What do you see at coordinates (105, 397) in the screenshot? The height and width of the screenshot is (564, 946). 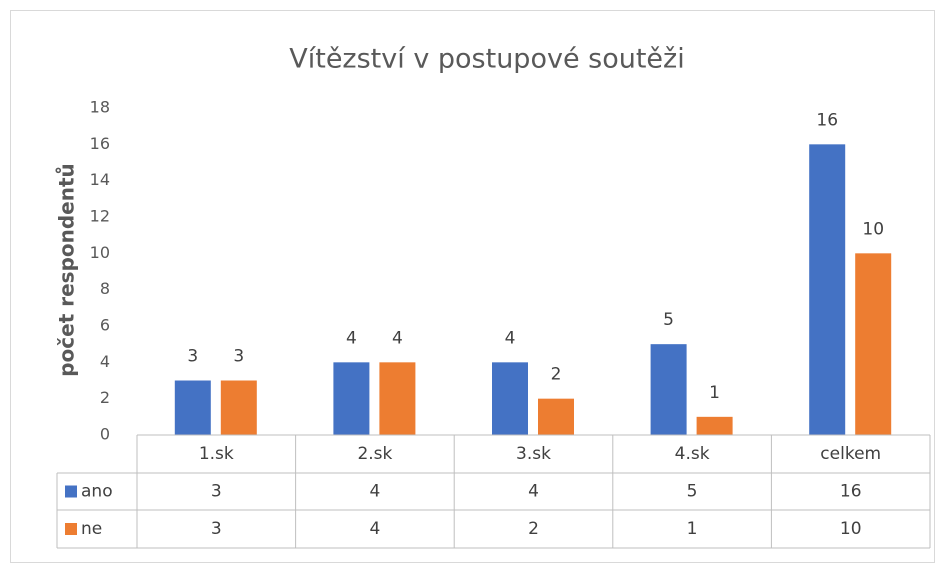 I see `y-tick-label: 2` at bounding box center [105, 397].